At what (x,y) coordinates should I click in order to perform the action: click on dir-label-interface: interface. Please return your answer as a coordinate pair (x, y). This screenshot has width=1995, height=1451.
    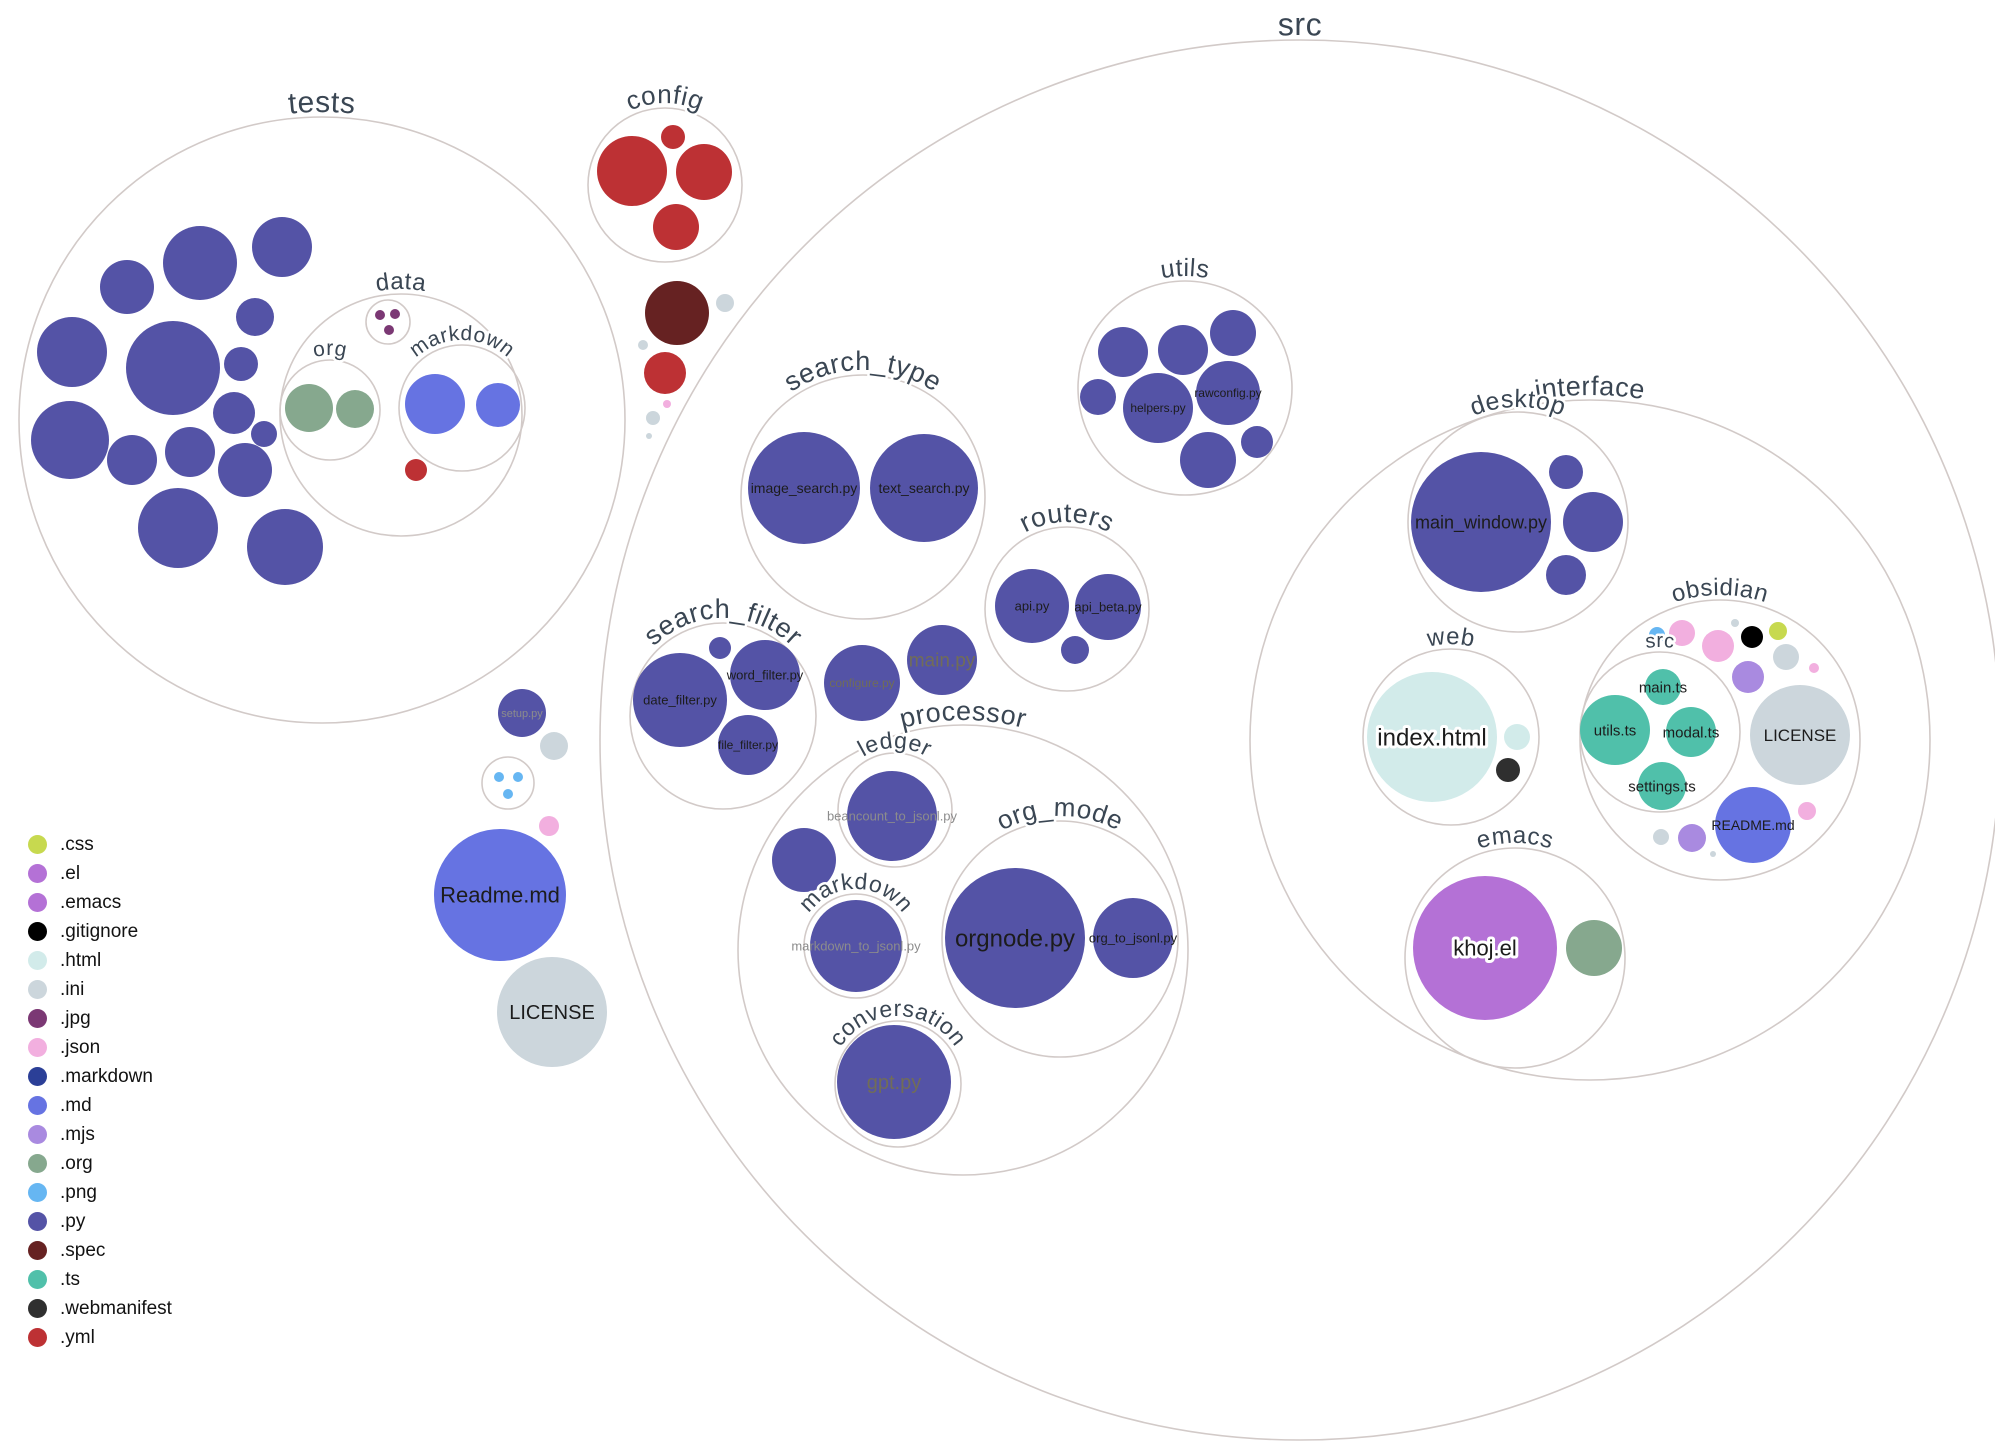
    Looking at the image, I should click on (1590, 388).